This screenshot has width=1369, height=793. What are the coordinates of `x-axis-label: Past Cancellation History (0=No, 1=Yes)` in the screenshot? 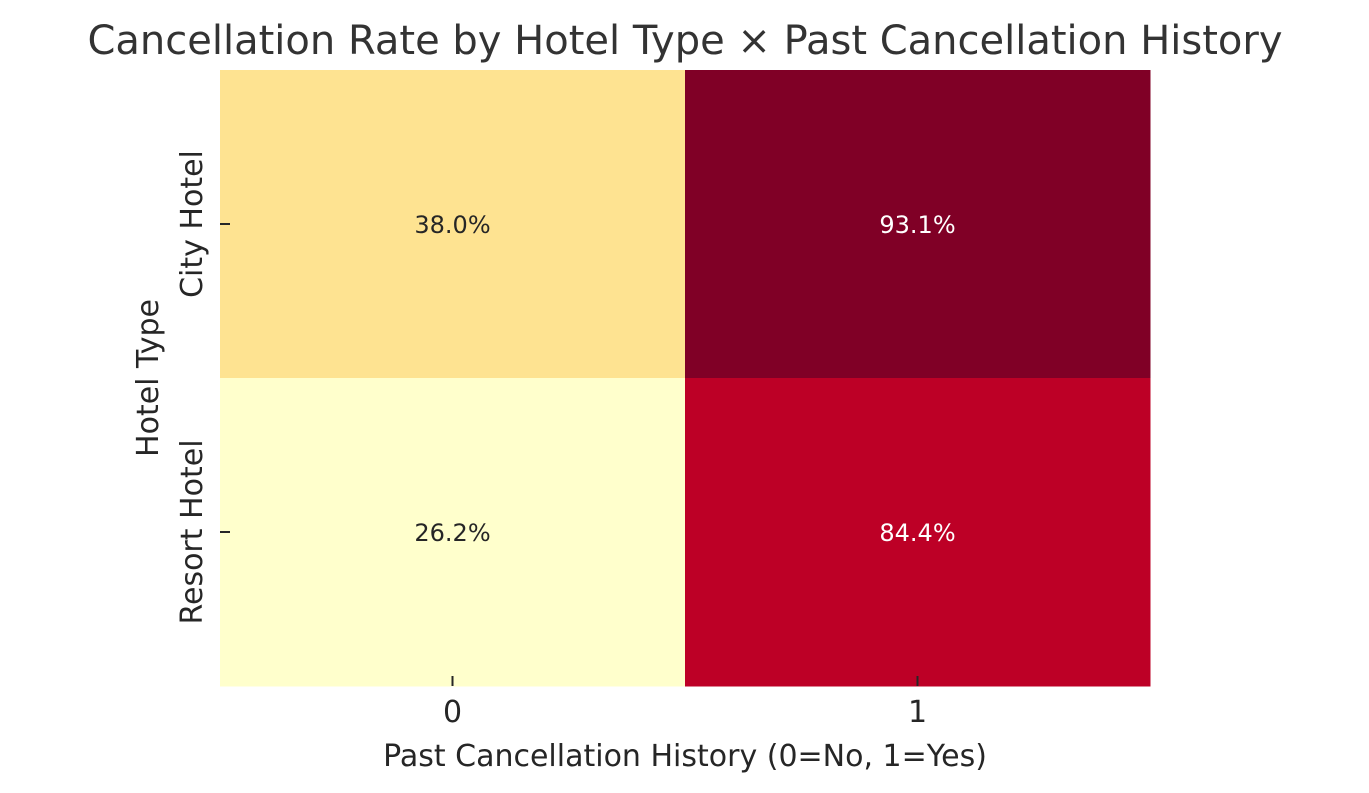 It's located at (685, 756).